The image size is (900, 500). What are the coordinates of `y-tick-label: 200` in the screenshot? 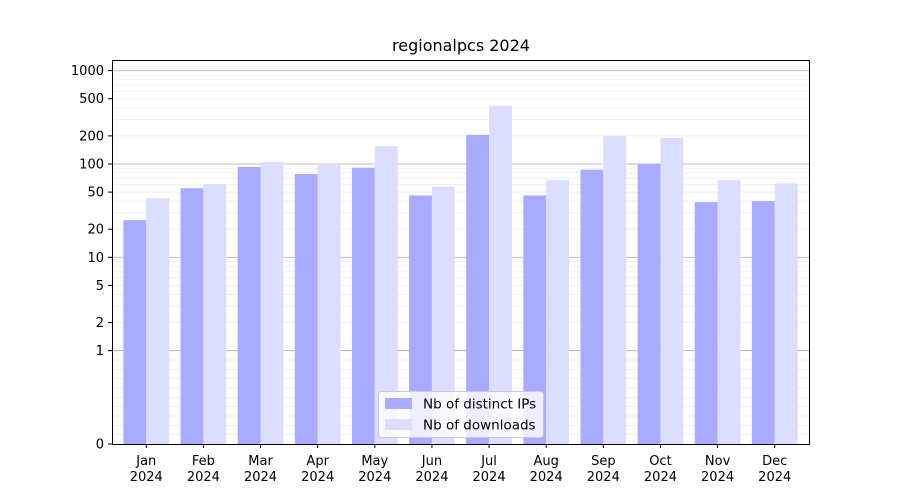 It's located at (91, 136).